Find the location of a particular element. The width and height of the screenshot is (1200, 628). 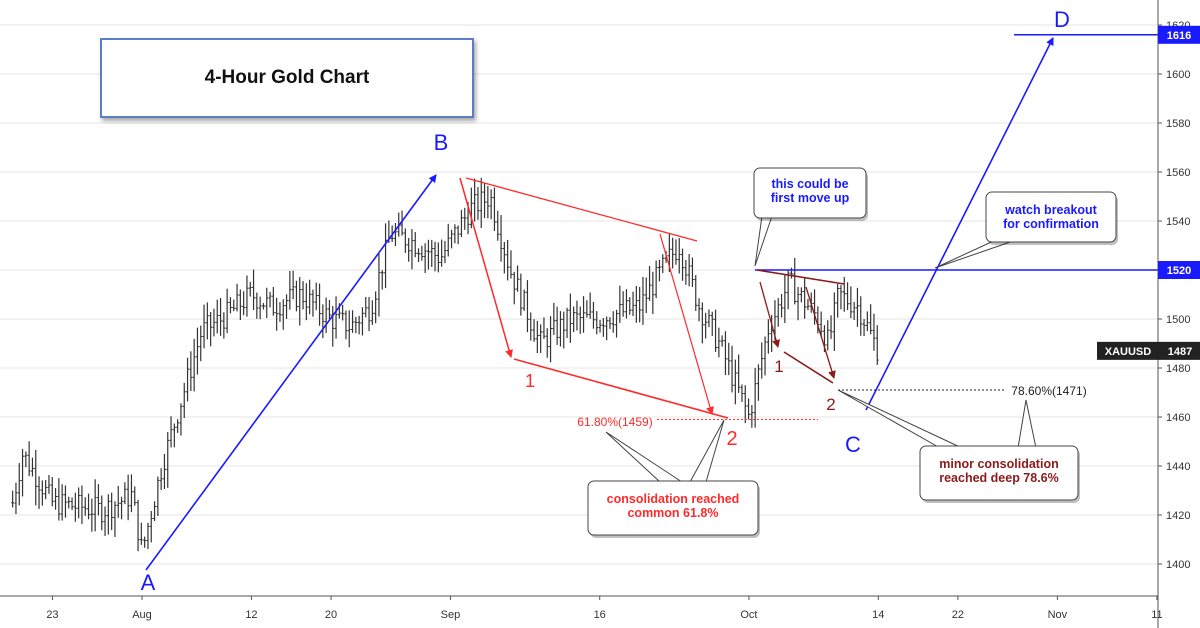

callout-618-box is located at coordinates (673, 508).